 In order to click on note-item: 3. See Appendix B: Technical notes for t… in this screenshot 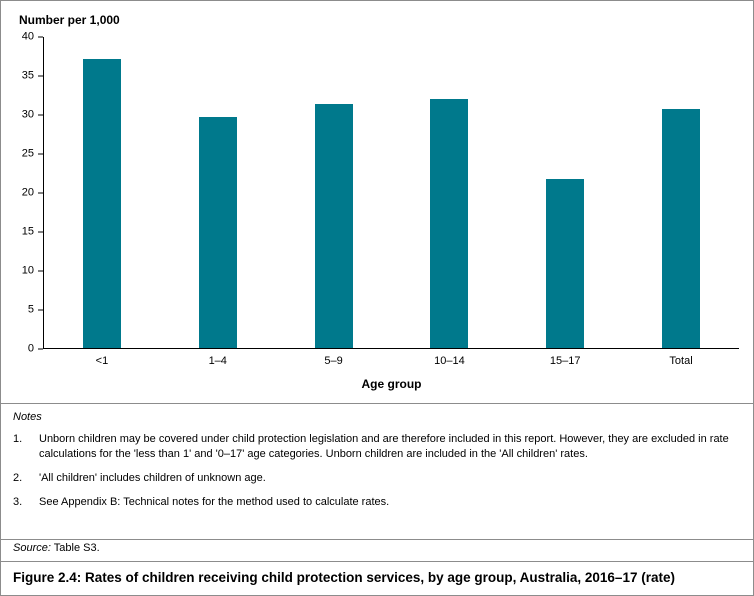, I will do `click(377, 502)`.